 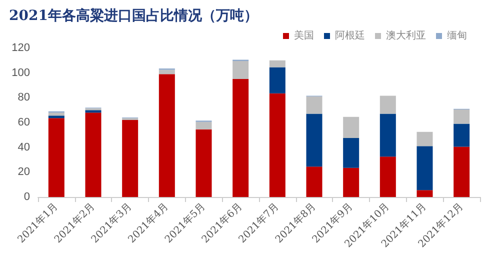 I want to click on legend-label: 美国, so click(x=304, y=36).